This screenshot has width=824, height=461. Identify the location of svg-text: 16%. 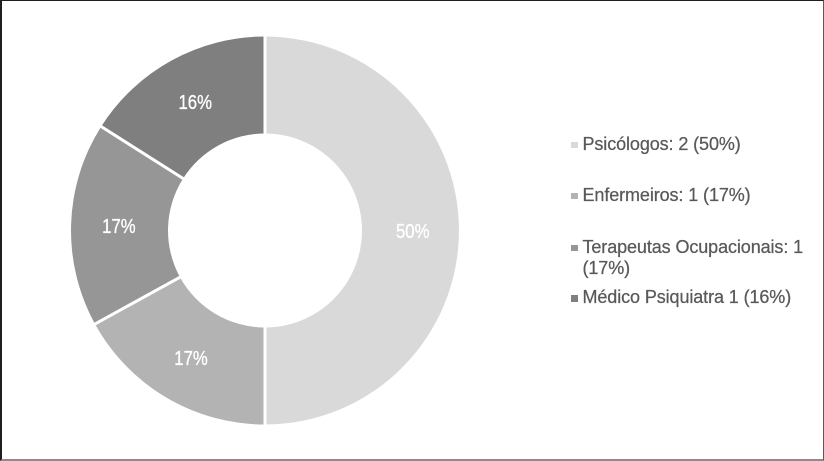
(194, 101).